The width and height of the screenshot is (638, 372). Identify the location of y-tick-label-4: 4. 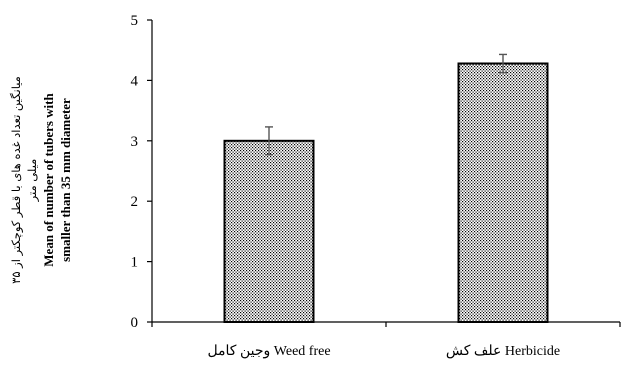
(135, 81).